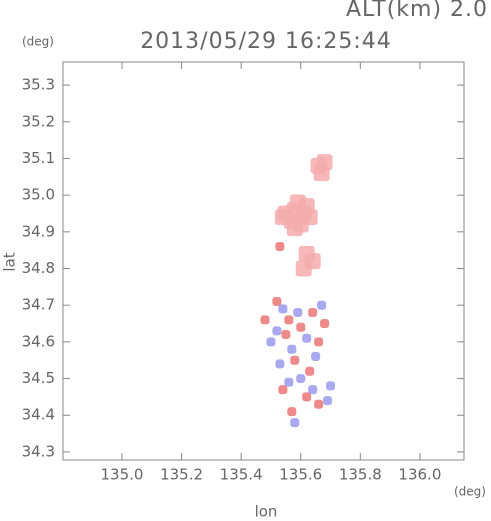 This screenshot has height=521, width=491. I want to click on y-tick-label: 34.7, so click(38, 305).